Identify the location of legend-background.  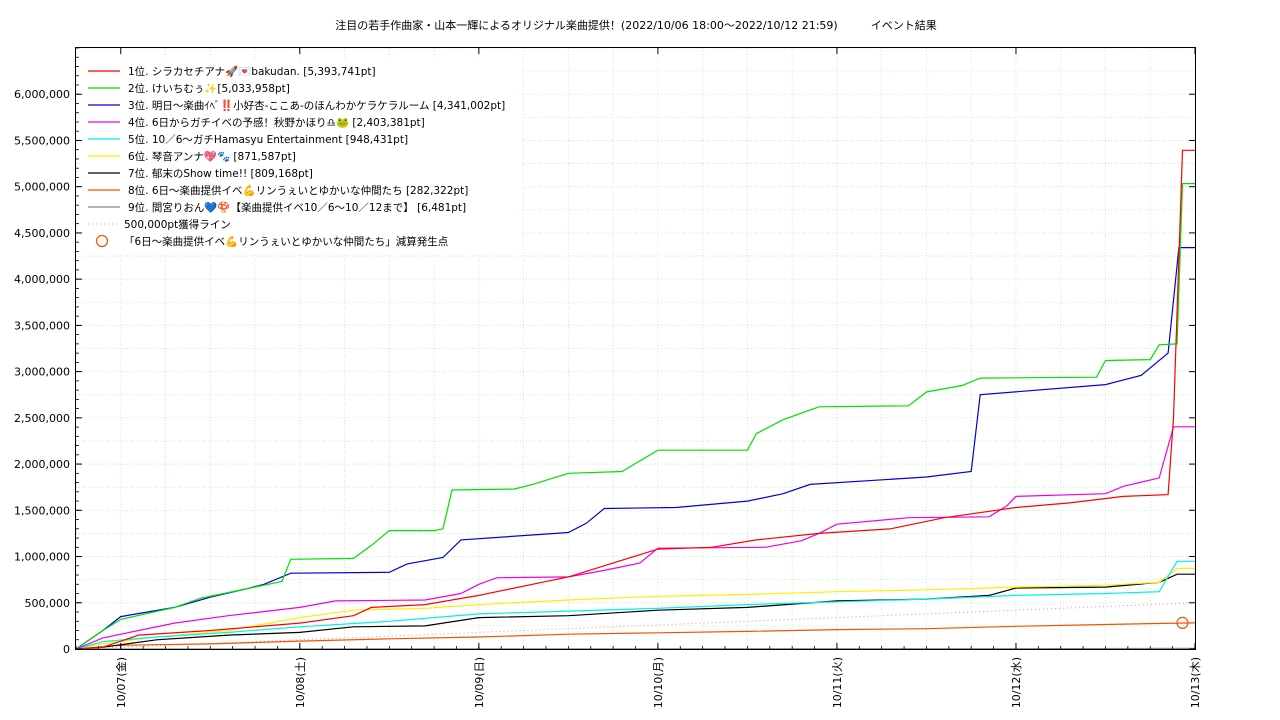
(302, 156).